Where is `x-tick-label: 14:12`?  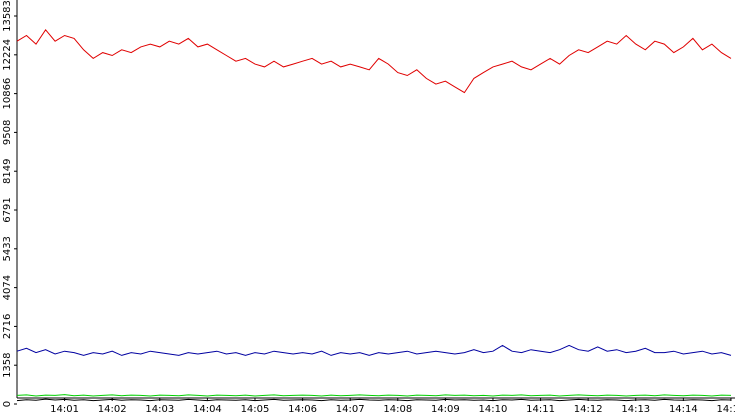 x-tick-label: 14:12 is located at coordinates (588, 409).